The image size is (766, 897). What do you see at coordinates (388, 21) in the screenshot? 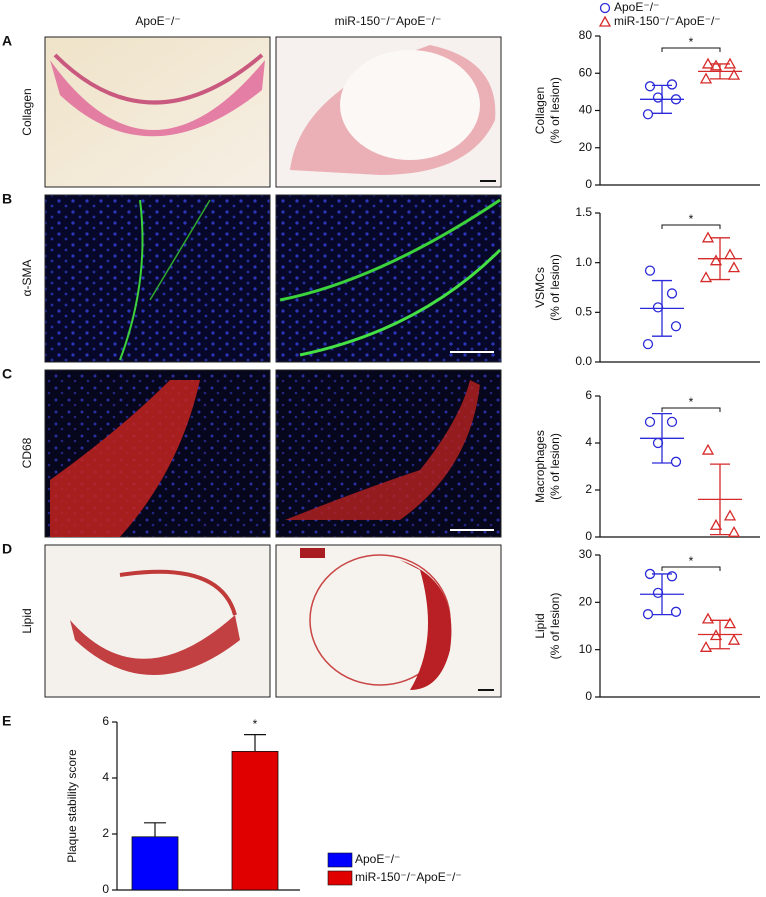
I see `column-header: miR-150⁻/⁻ApoE⁻/⁻` at bounding box center [388, 21].